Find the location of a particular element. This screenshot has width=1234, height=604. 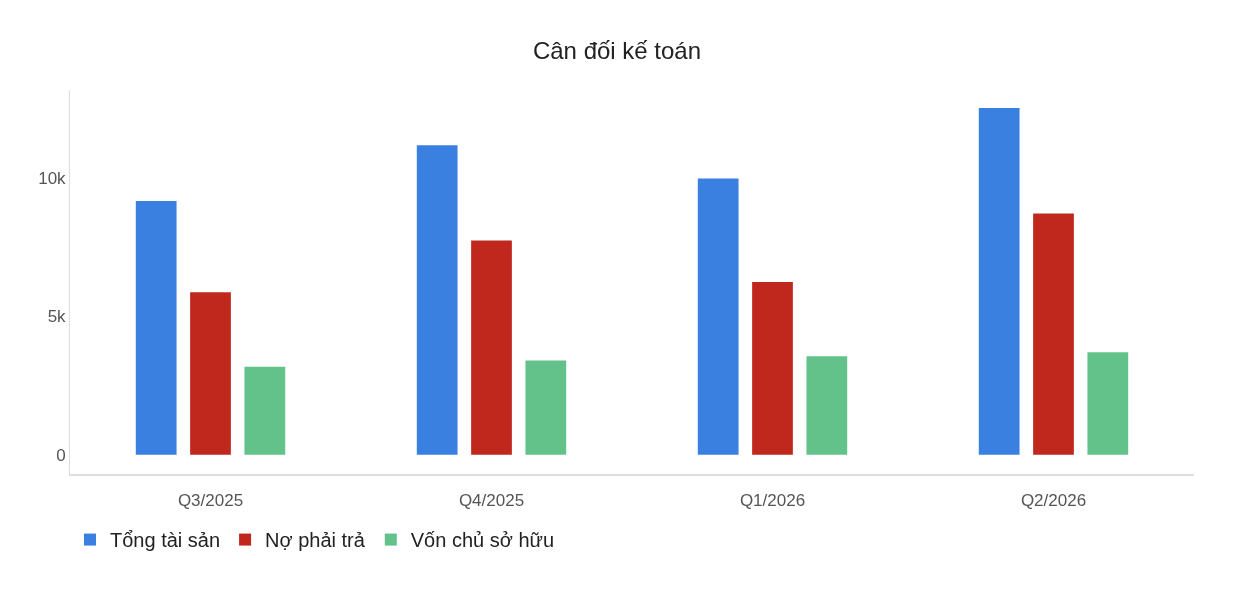

x-tick-label: Q1/2026 is located at coordinates (772, 501).